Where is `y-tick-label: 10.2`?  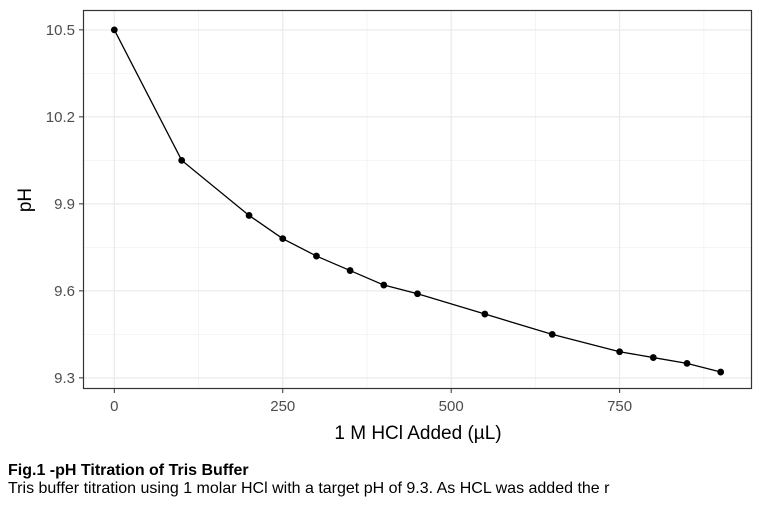
y-tick-label: 10.2 is located at coordinates (60, 117).